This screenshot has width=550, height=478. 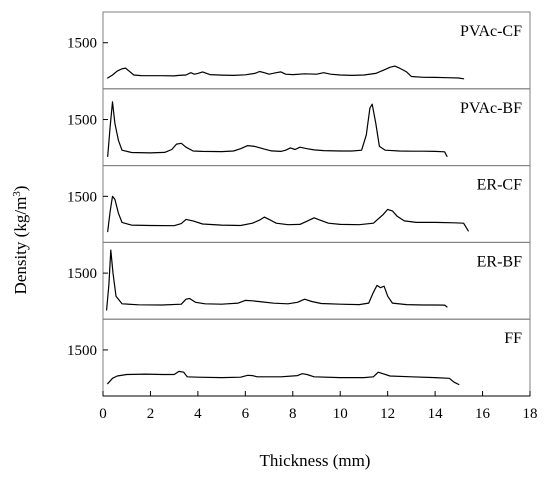 What do you see at coordinates (103, 414) in the screenshot?
I see `x-tick-label: 0` at bounding box center [103, 414].